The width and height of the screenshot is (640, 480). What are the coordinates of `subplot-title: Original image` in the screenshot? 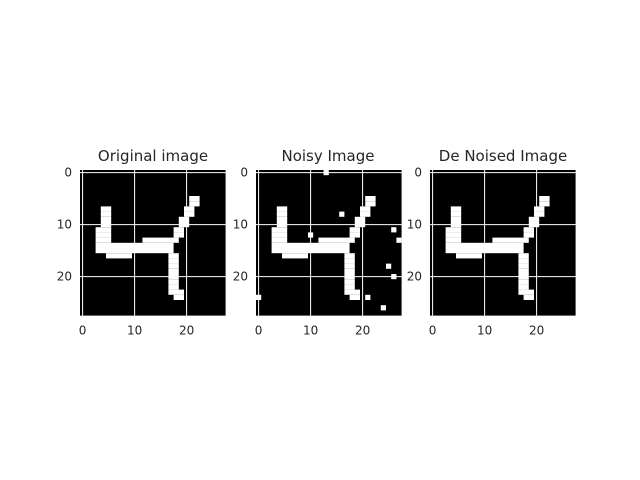 It's located at (153, 156).